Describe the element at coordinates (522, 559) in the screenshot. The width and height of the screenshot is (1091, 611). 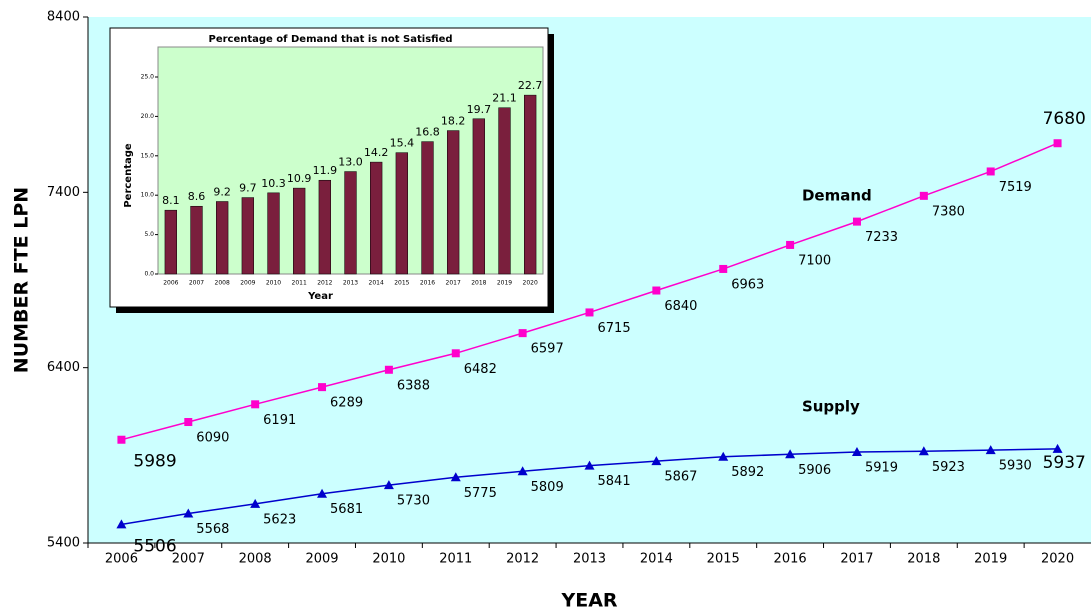
I see `x-tick-label: 2012` at that location.